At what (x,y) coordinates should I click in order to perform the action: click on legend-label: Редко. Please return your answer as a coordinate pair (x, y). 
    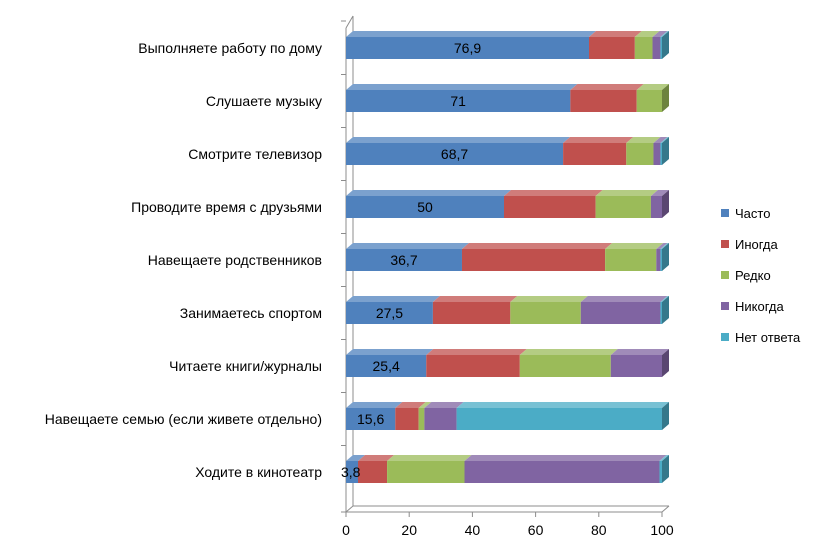
    Looking at the image, I should click on (753, 275).